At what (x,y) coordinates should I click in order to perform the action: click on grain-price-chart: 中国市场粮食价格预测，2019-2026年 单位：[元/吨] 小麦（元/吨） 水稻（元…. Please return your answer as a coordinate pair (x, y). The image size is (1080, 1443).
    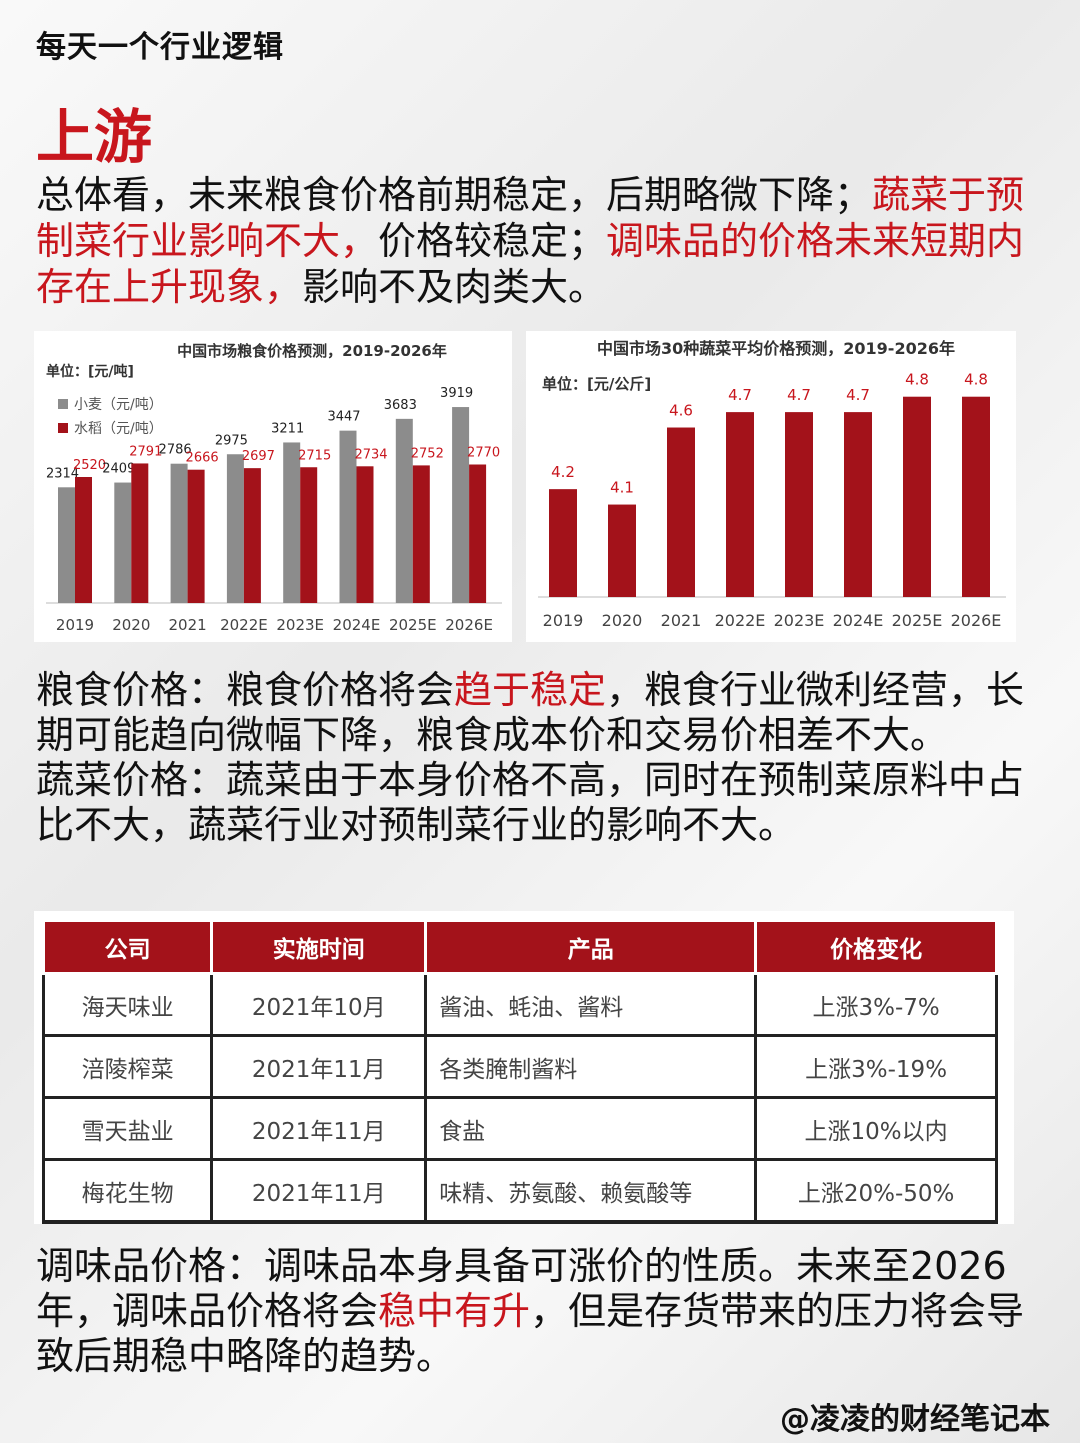
    Looking at the image, I should click on (273, 486).